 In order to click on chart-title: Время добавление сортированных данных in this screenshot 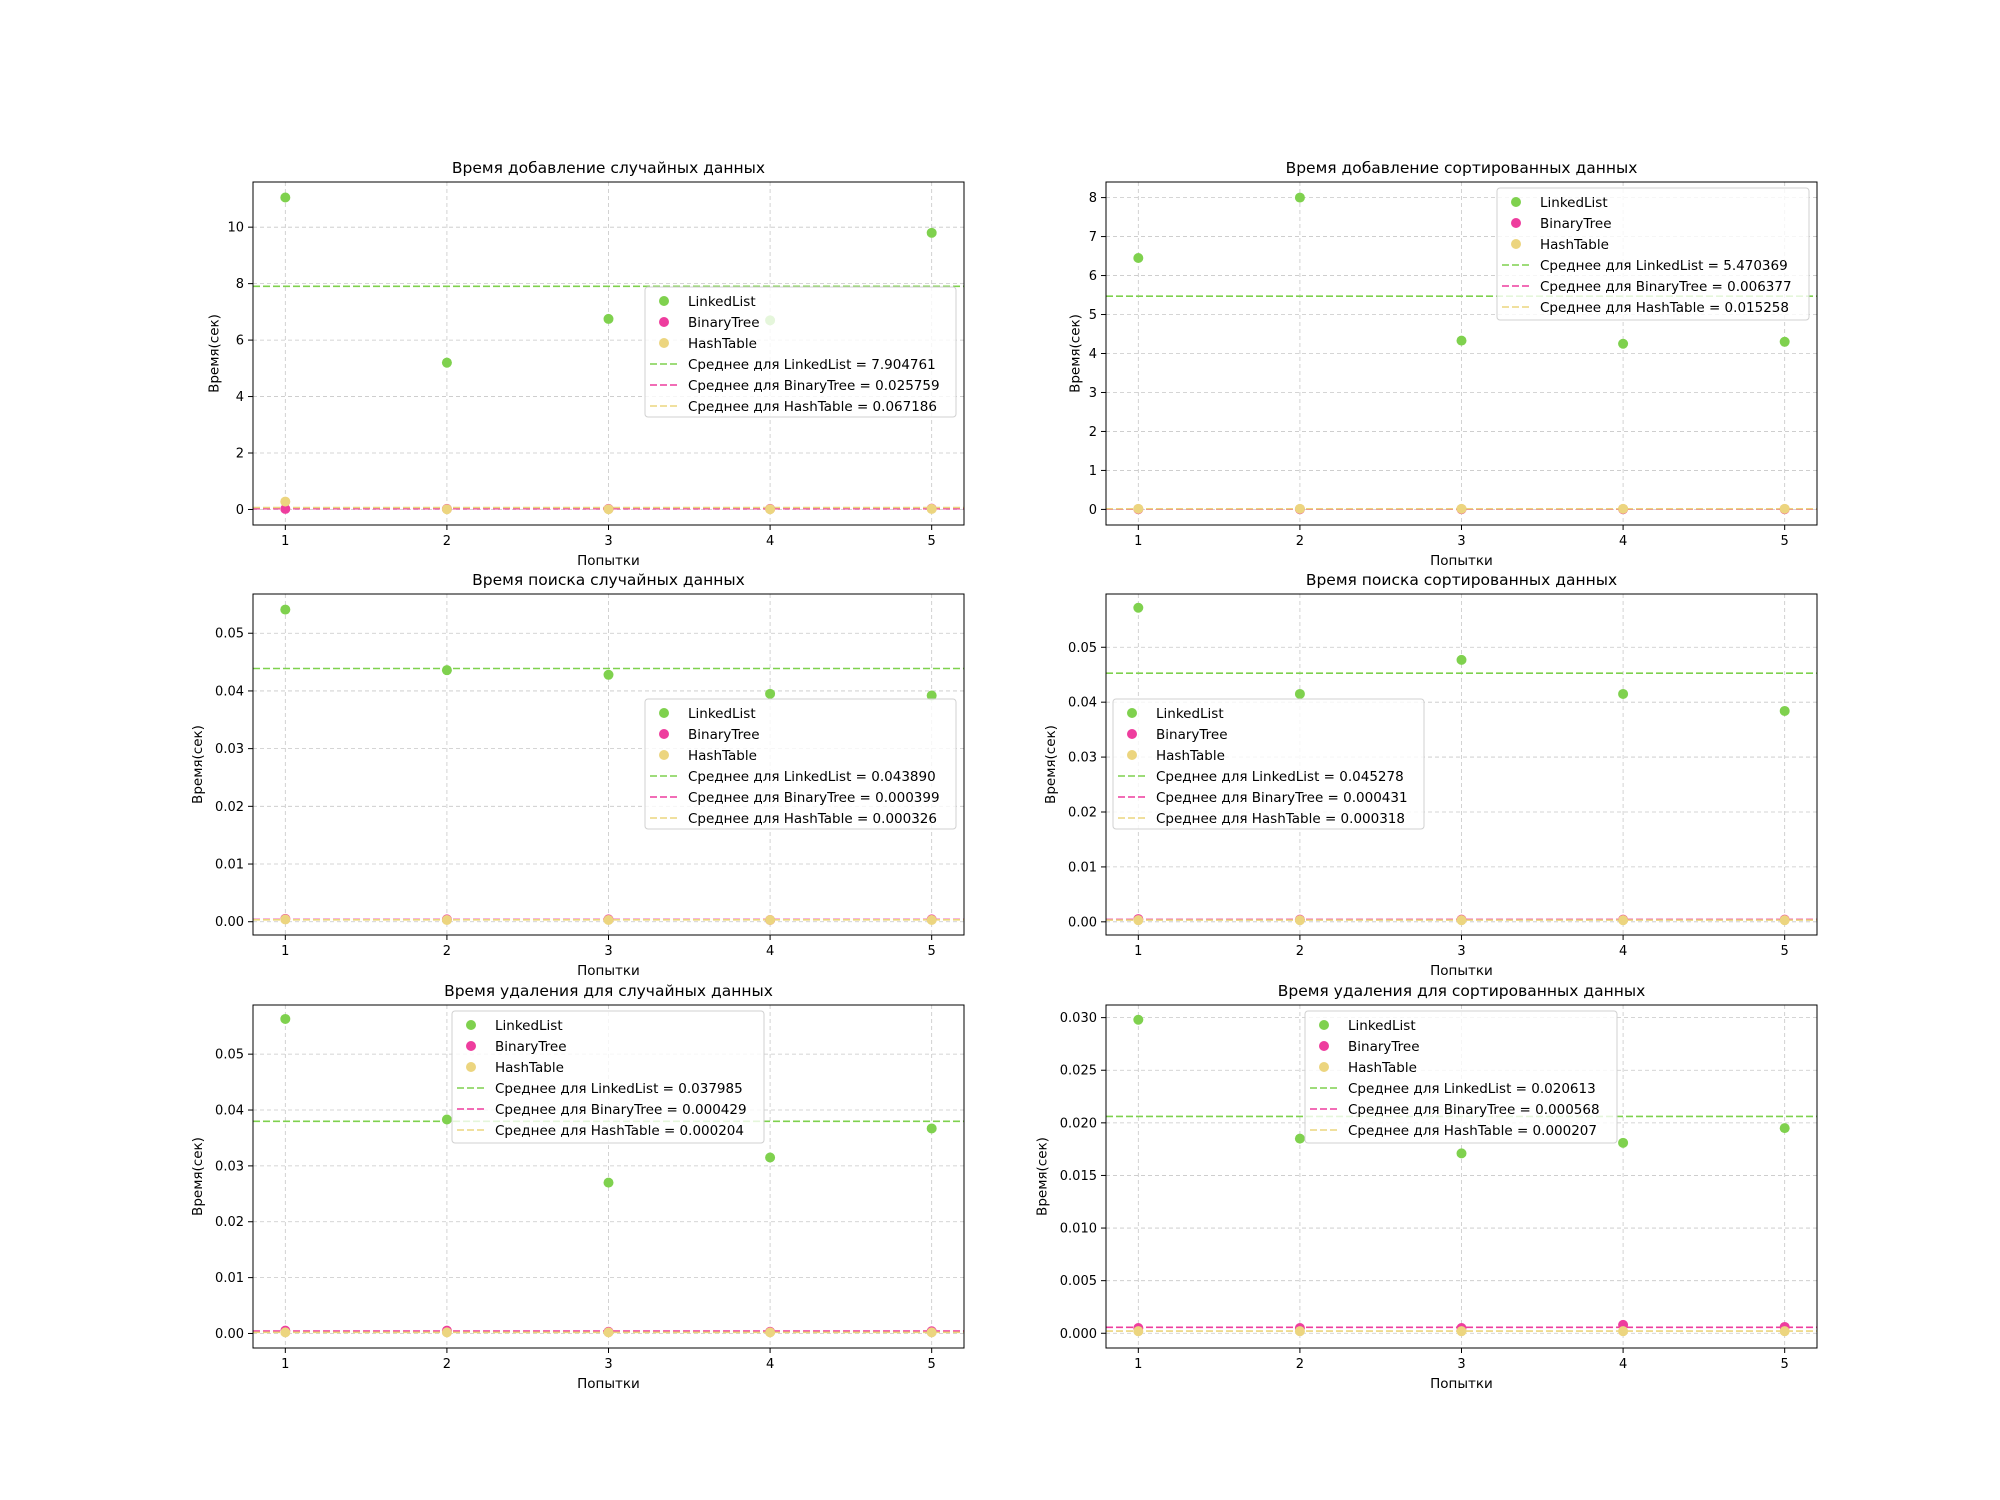, I will do `click(1462, 168)`.